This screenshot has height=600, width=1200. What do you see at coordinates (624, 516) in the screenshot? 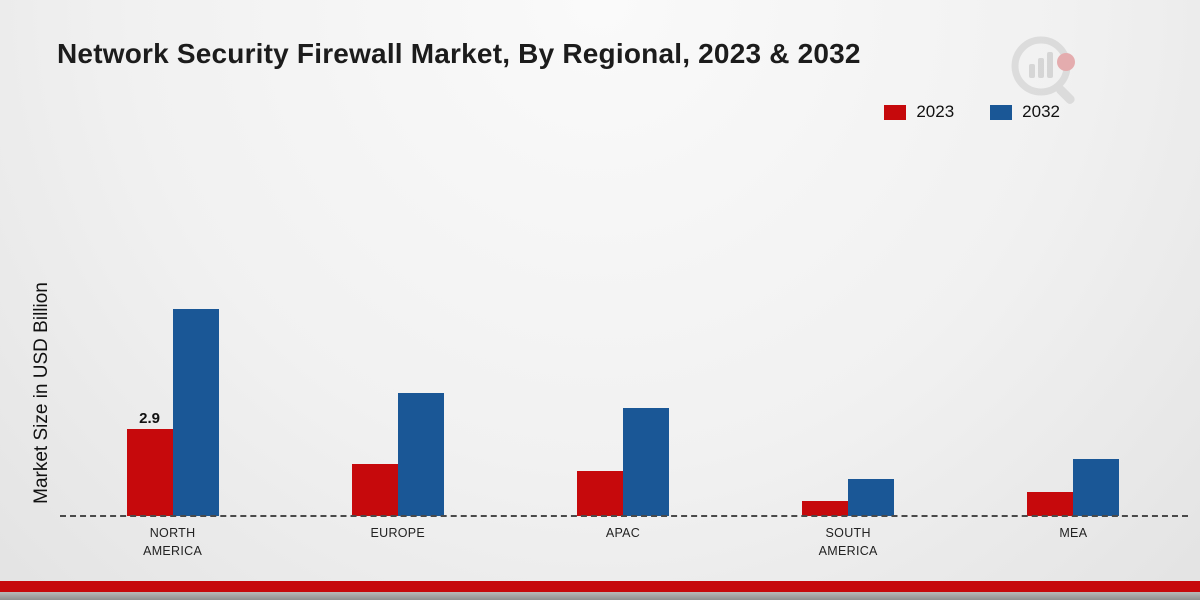
I see `x-axis-baseline` at bounding box center [624, 516].